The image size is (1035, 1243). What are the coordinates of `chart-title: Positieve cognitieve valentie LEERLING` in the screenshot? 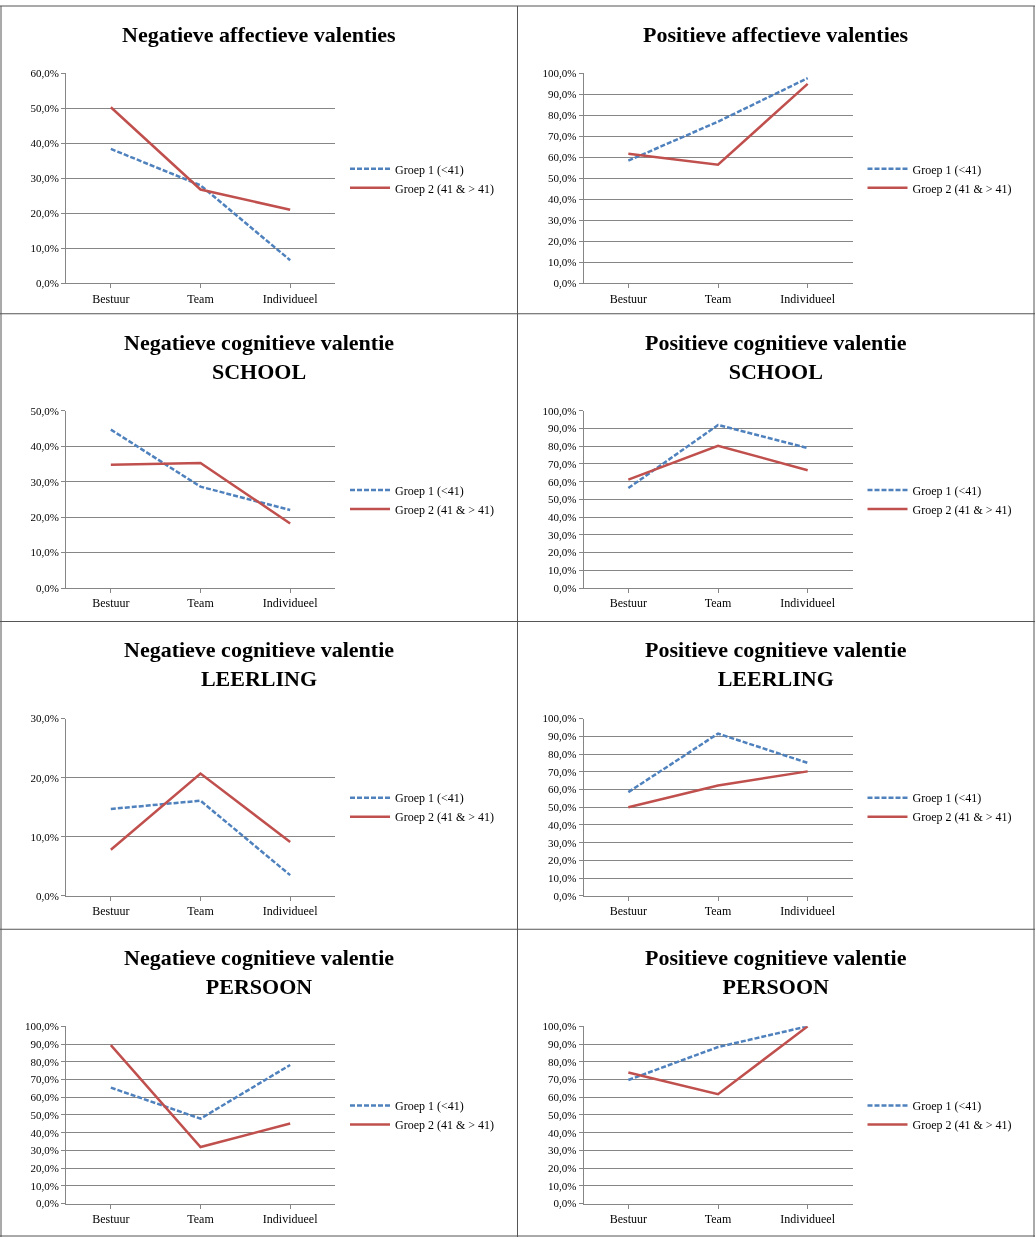 It's located at (776, 664).